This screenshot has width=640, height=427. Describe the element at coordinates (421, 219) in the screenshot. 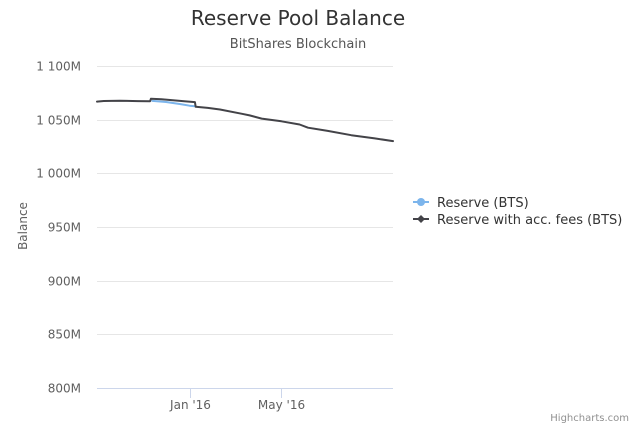

I see `legend-marker-diamond-icon` at that location.